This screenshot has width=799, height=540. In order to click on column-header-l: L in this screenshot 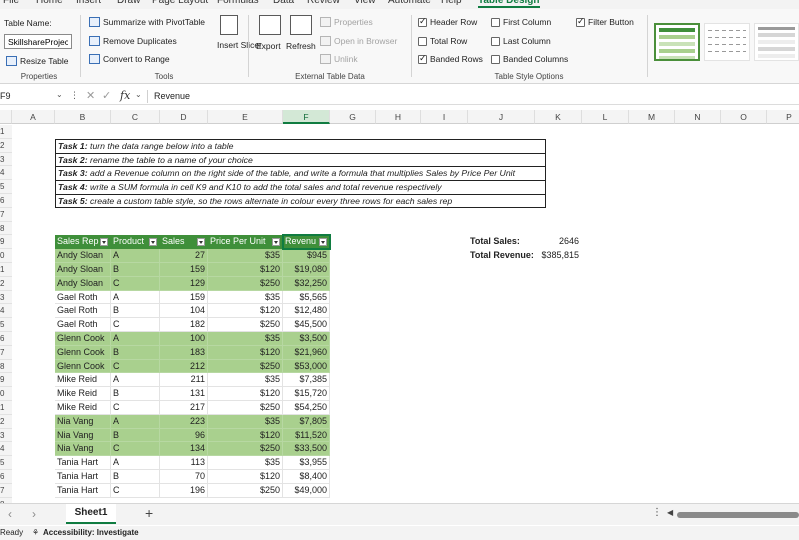, I will do `click(605, 117)`.